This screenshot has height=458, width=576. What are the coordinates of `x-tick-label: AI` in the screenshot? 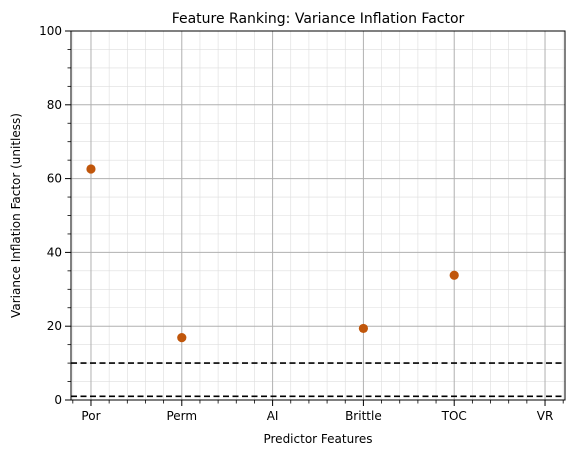 It's located at (273, 416).